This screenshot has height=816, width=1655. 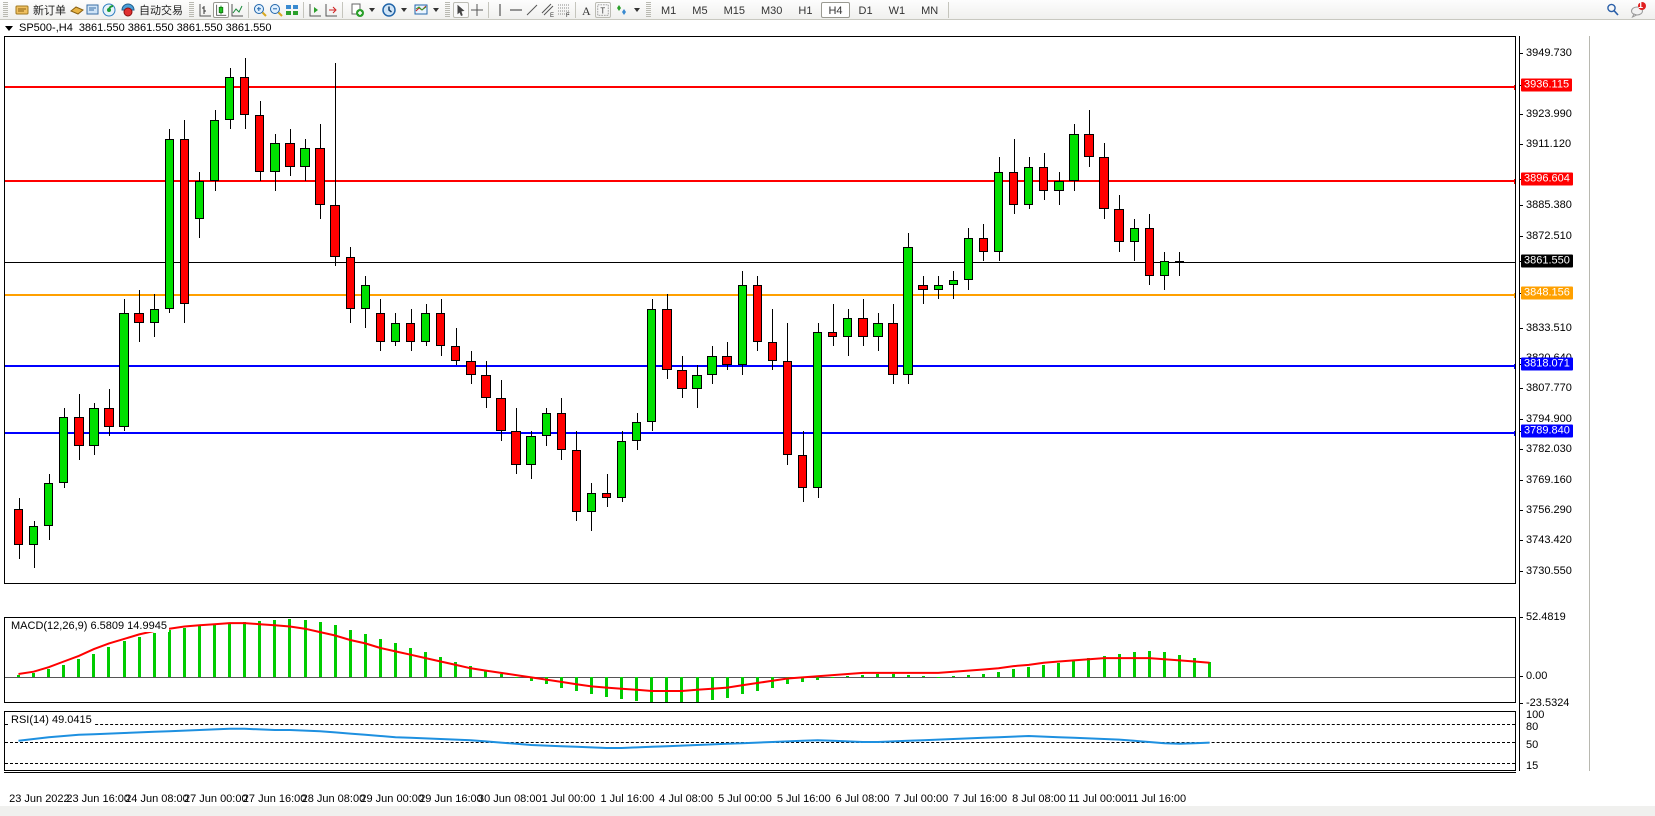 I want to click on zoom-in-icon, so click(x=260, y=10).